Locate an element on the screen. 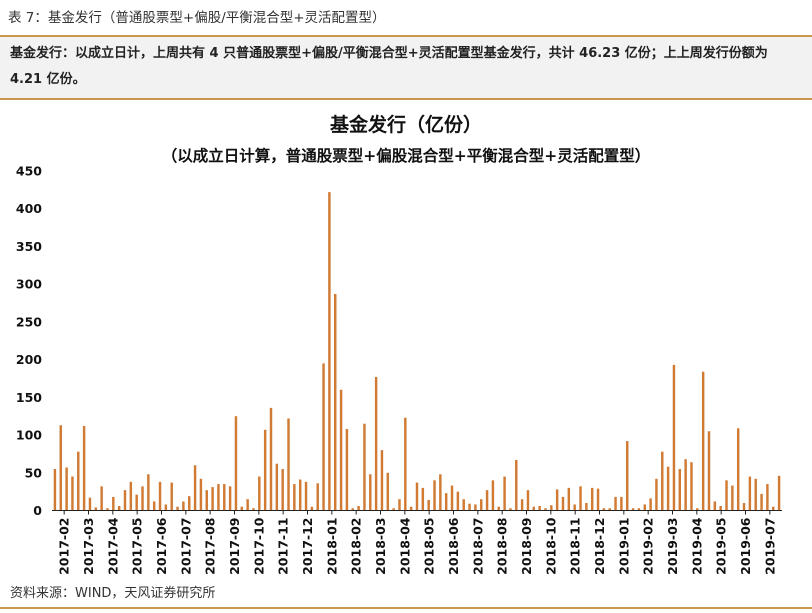  x-tick-label: 2018-02 is located at coordinates (356, 546).